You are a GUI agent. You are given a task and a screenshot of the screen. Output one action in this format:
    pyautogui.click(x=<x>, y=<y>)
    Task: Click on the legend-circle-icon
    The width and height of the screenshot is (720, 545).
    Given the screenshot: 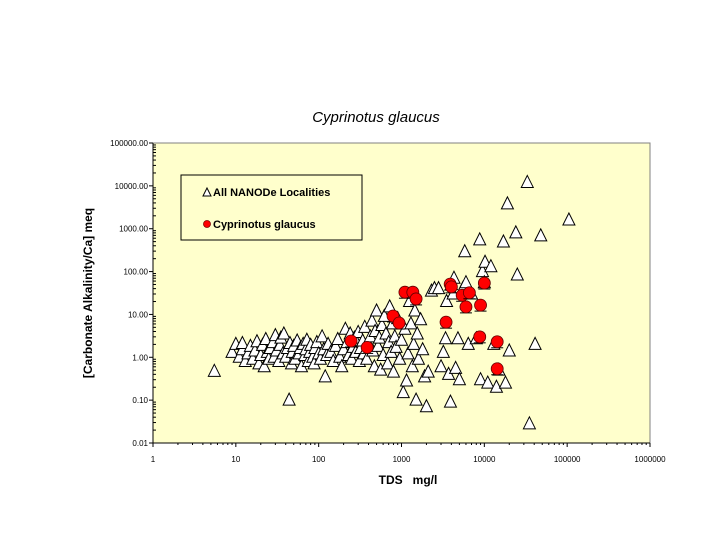 What is the action you would take?
    pyautogui.click(x=207, y=224)
    